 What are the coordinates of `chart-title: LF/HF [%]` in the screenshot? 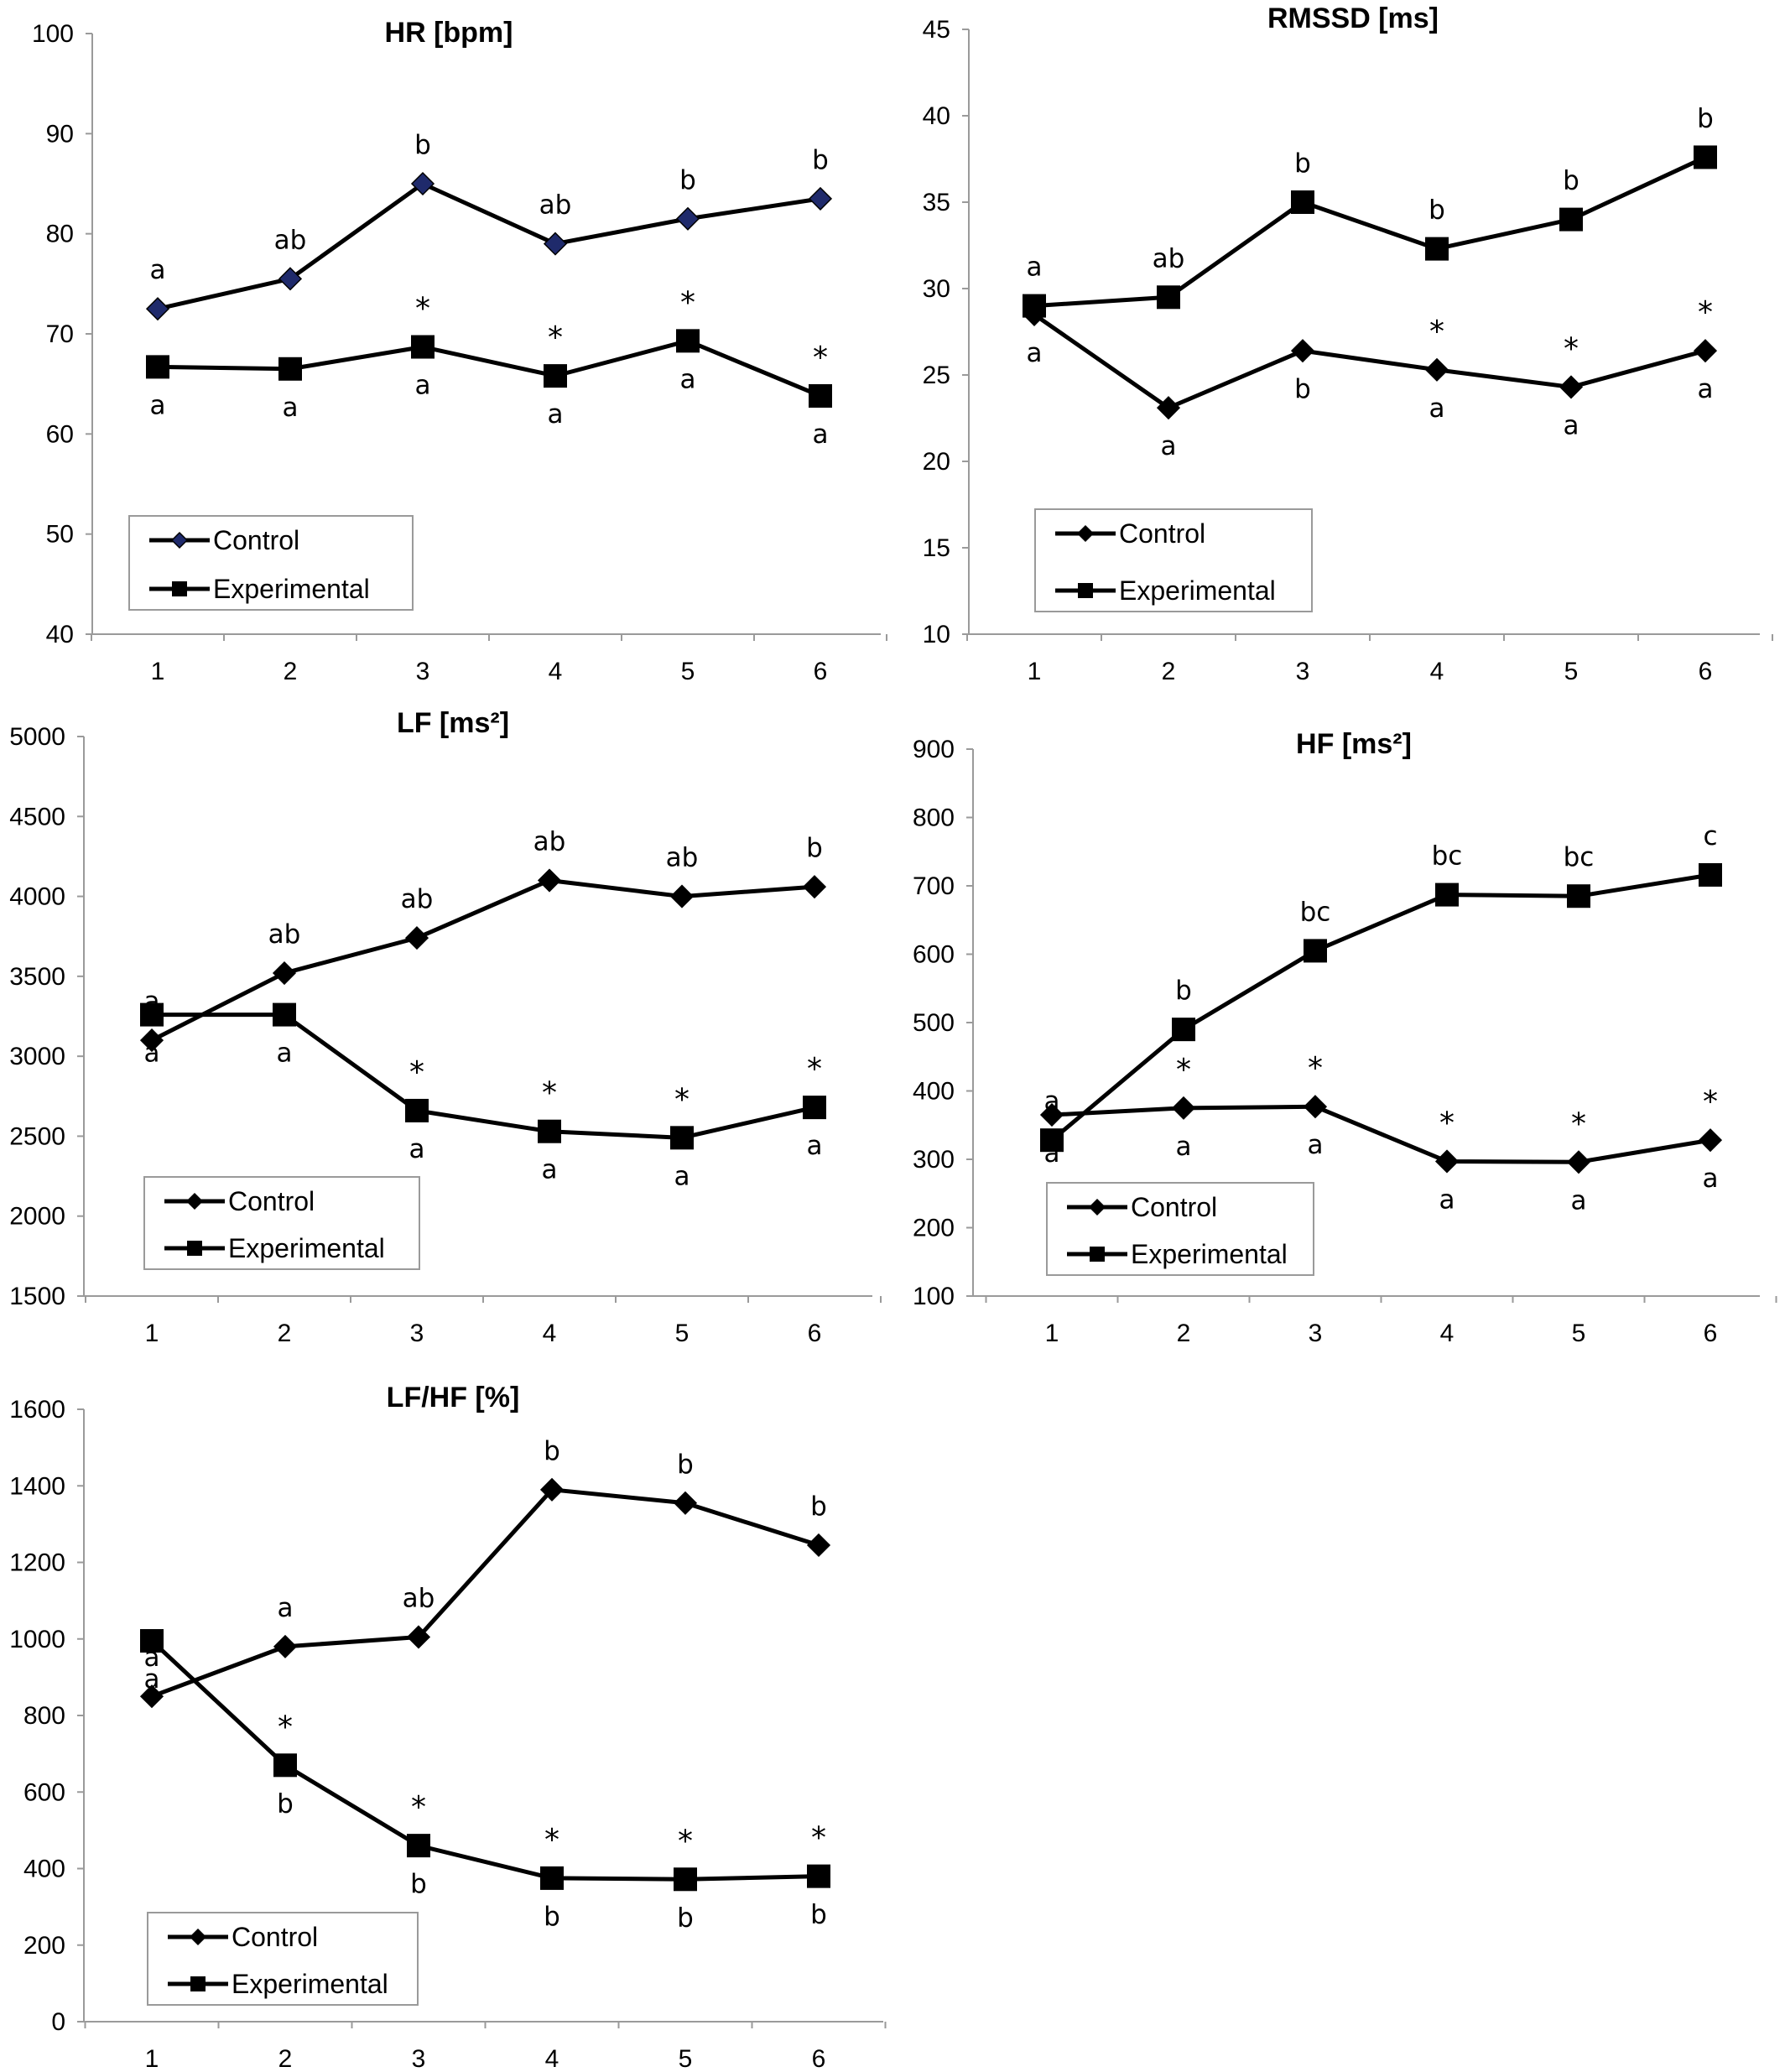 It's located at (453, 1397).